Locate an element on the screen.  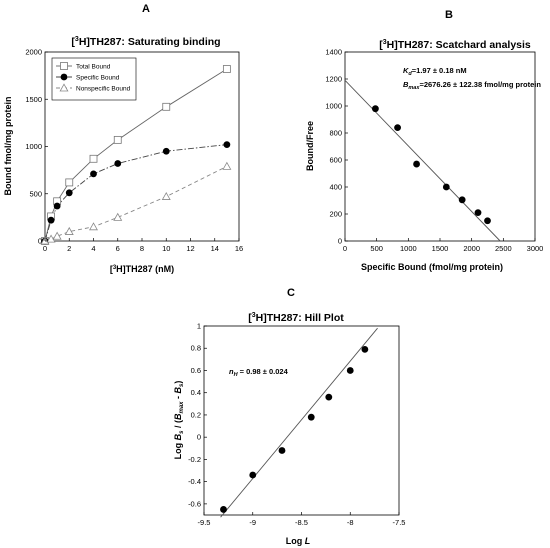
chart-c-xtick-label: -7.5 is located at coordinates (399, 522).